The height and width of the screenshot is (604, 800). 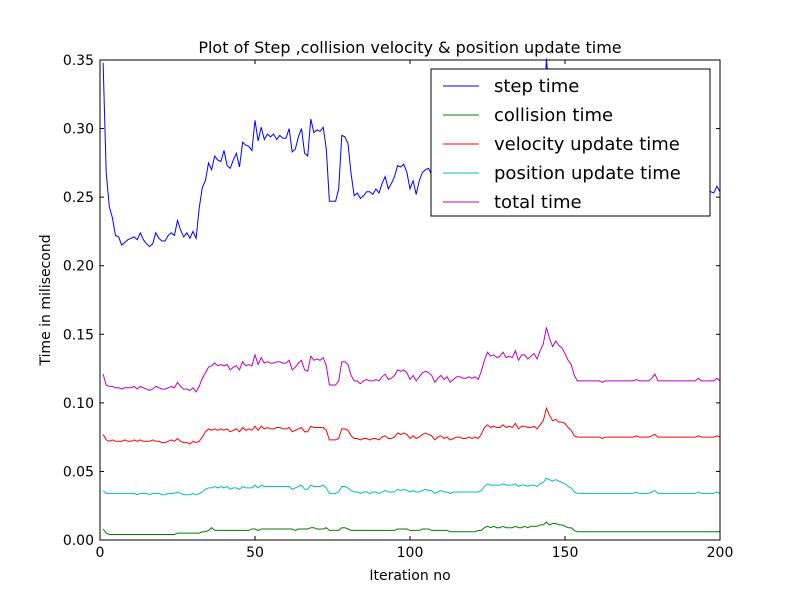 What do you see at coordinates (78, 198) in the screenshot?
I see `y-tick-label: 0.25` at bounding box center [78, 198].